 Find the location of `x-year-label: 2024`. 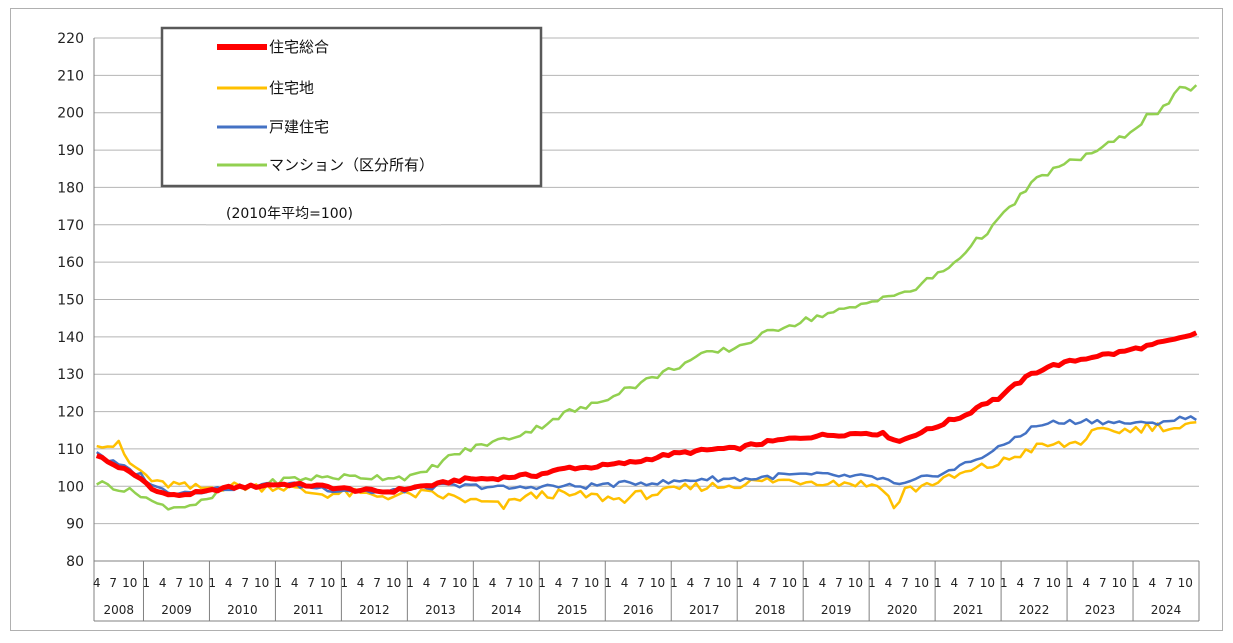

x-year-label: 2024 is located at coordinates (1166, 610).